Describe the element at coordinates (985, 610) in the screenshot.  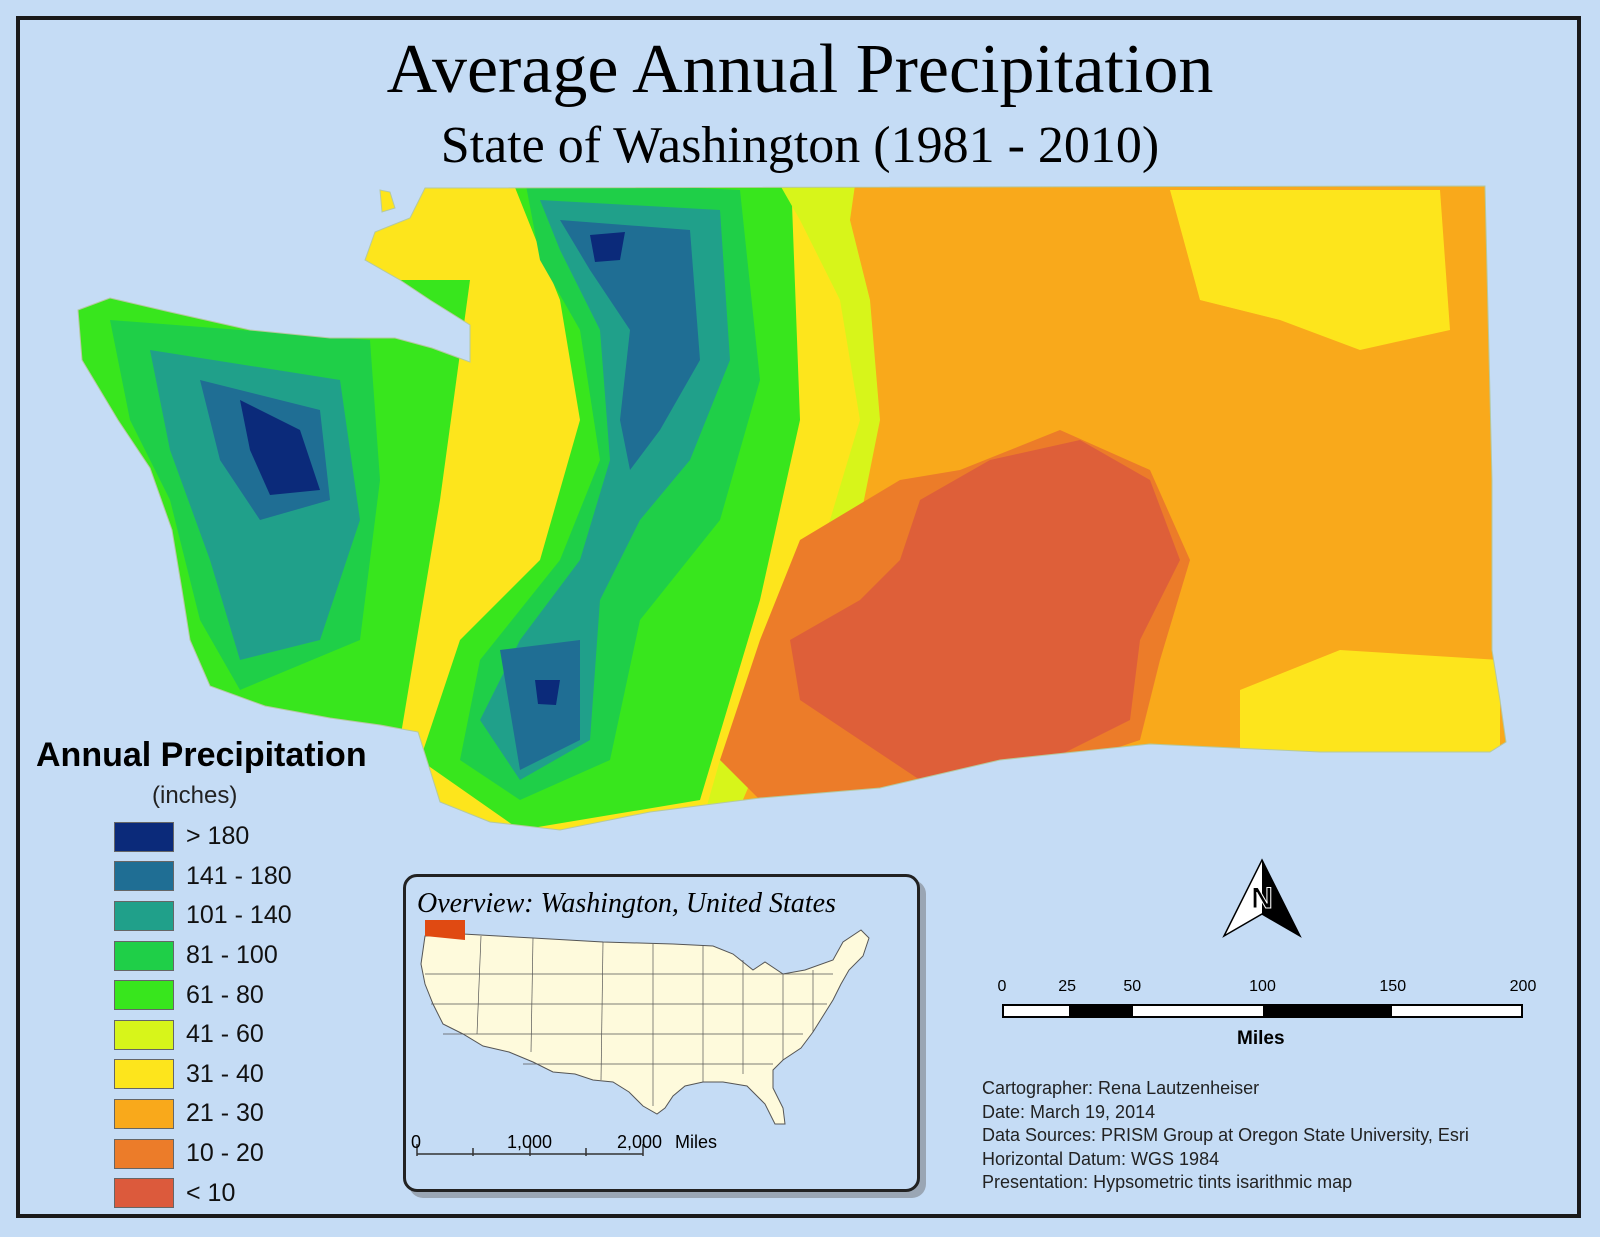
I see `basin-under-10-zone` at that location.